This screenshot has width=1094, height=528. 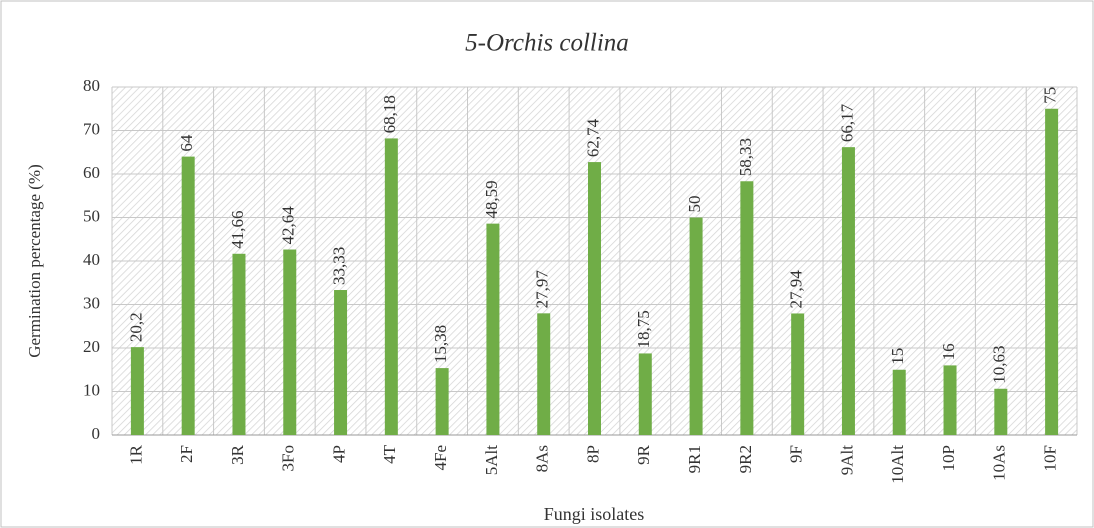 I want to click on value-label: 42,64, so click(x=288, y=225).